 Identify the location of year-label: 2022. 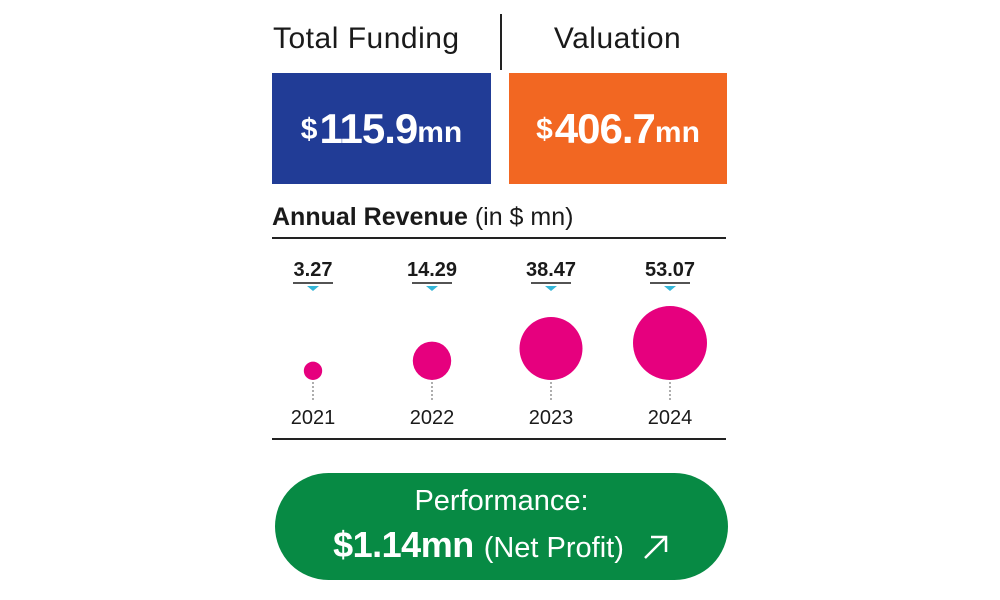
(432, 418).